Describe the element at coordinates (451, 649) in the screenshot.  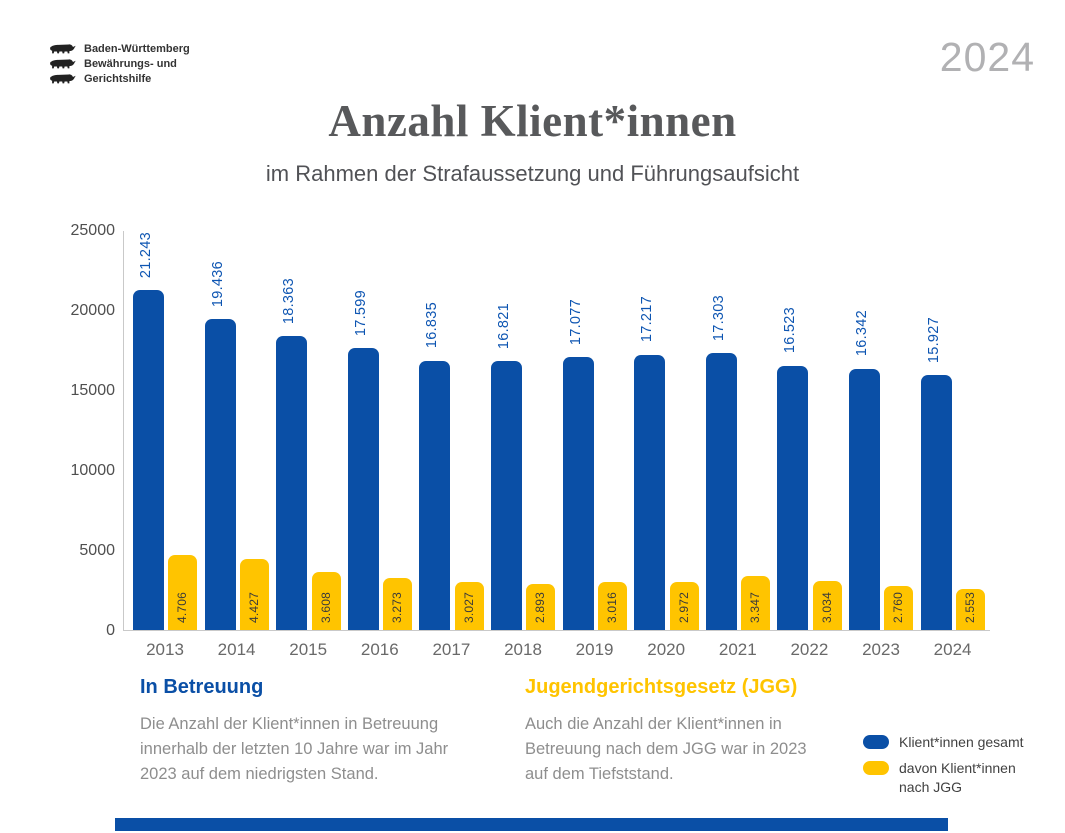
I see `x-tick-label: 2017` at that location.